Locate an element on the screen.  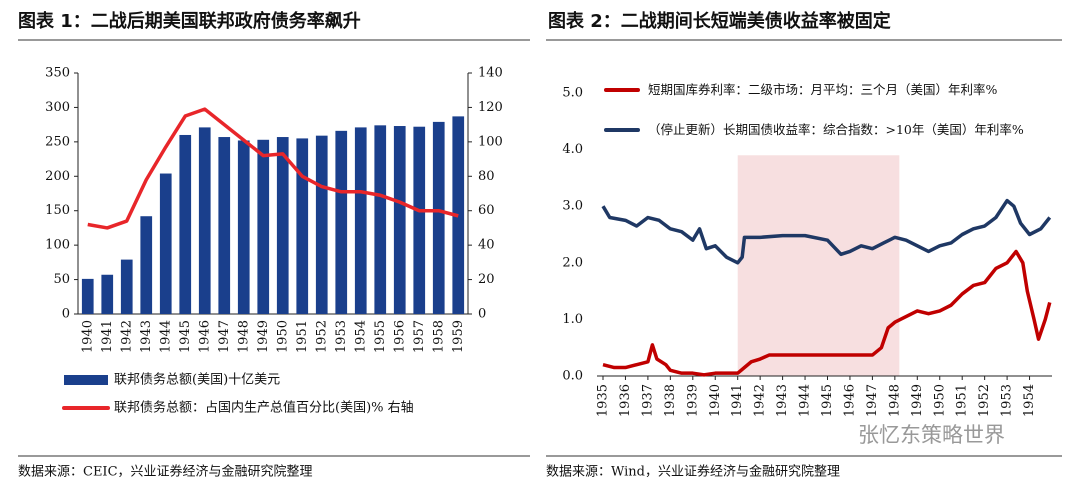
y-tick-label: 50 is located at coordinates (61, 279).